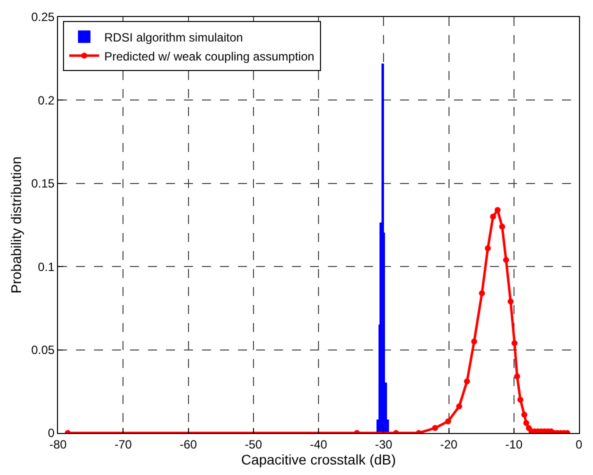  Describe the element at coordinates (43, 350) in the screenshot. I see `y-tick-label: 0.05` at that location.